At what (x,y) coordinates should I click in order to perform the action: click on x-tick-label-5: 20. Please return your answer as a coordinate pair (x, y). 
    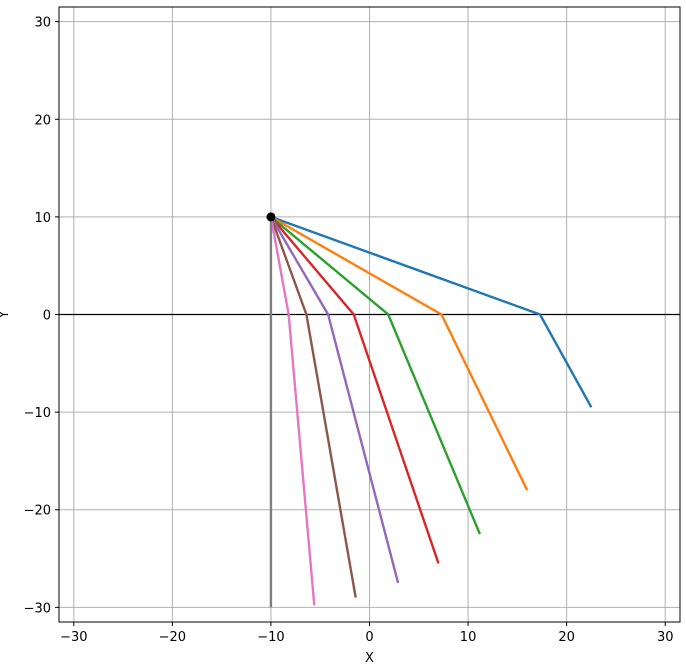
    Looking at the image, I should click on (566, 637).